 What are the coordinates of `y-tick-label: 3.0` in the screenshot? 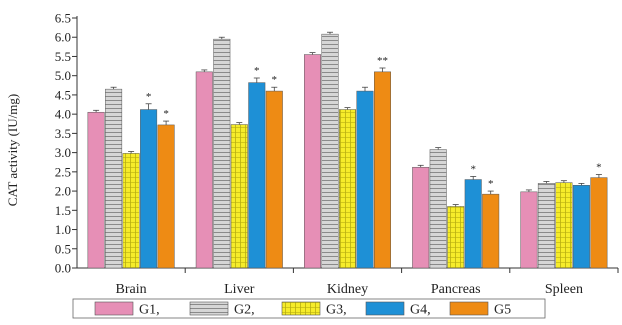 It's located at (63, 152).